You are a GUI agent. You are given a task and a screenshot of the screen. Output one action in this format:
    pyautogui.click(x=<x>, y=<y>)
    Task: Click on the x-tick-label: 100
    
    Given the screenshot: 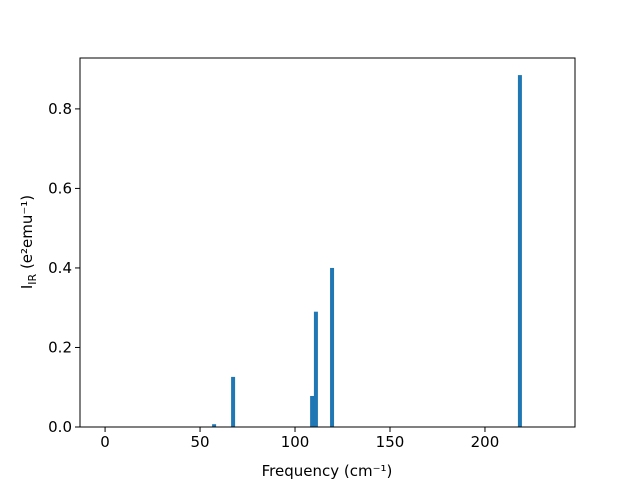 What is the action you would take?
    pyautogui.click(x=295, y=442)
    